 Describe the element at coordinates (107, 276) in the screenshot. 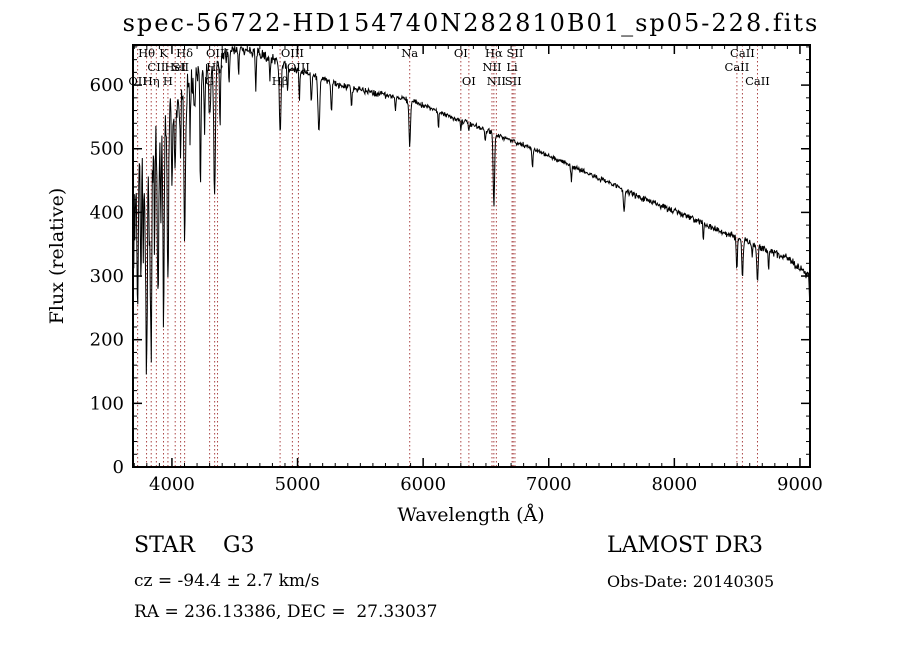

I see `y-tick-label: 300` at that location.